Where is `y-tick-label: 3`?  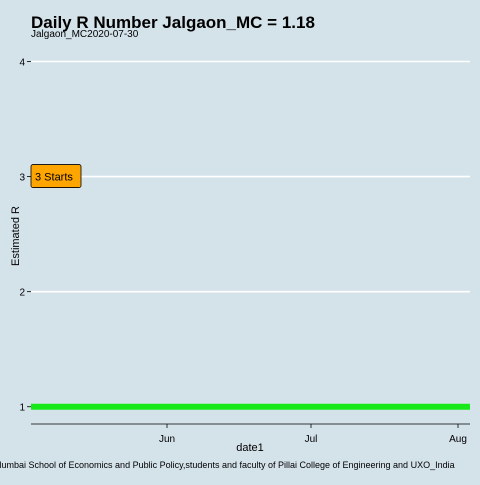 y-tick-label: 3 is located at coordinates (22, 178).